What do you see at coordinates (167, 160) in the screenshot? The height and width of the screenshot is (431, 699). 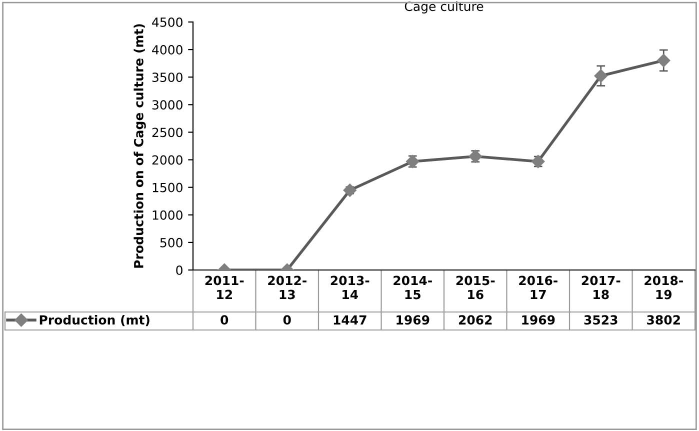 I see `y-tick-label: 2000` at bounding box center [167, 160].